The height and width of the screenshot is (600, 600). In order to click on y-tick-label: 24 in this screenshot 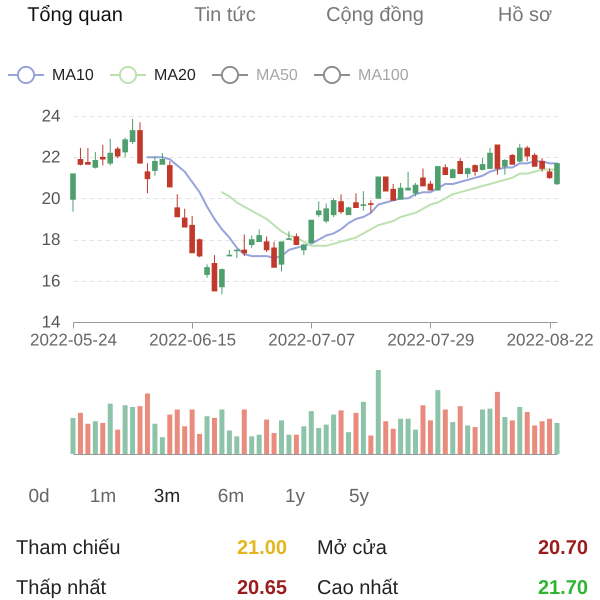, I will do `click(51, 116)`.